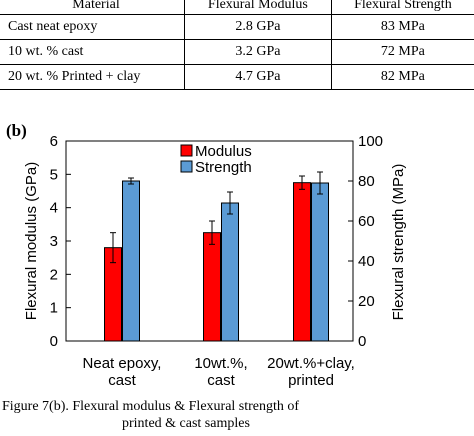 Image resolution: width=474 pixels, height=436 pixels. Describe the element at coordinates (54, 308) in the screenshot. I see `y-tick-label-left: 1` at that location.